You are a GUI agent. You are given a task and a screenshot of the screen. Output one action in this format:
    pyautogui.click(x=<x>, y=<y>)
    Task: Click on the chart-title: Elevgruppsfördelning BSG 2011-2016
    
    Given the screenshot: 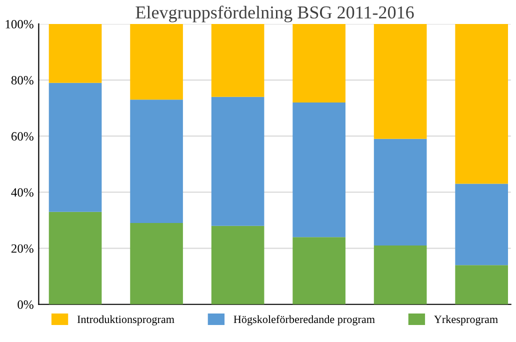 What is the action you would take?
    pyautogui.click(x=275, y=14)
    